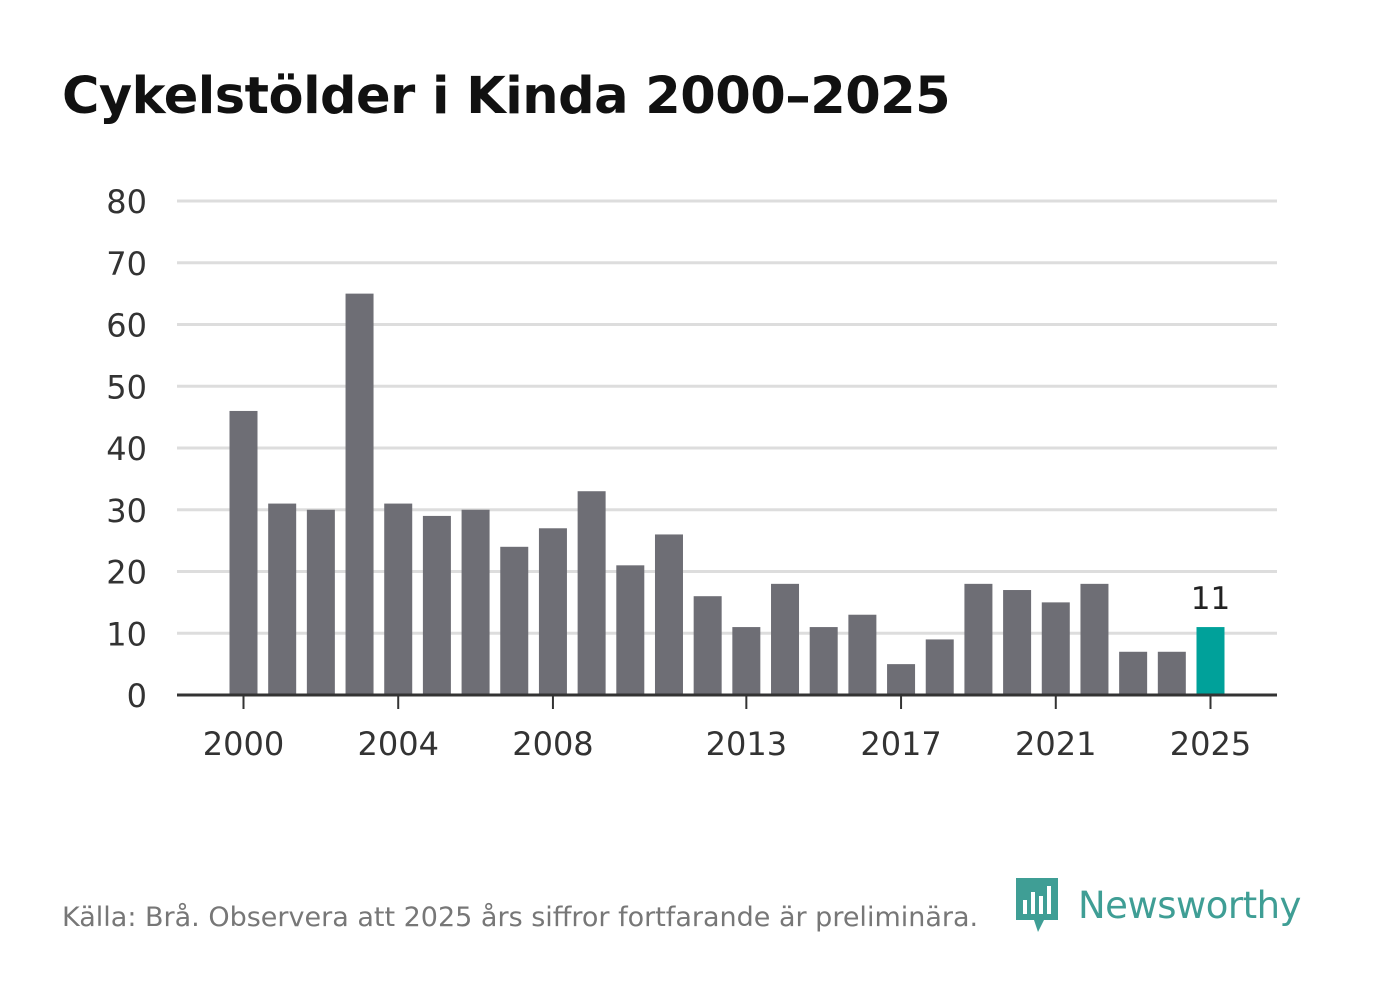 This screenshot has width=1382, height=999. Describe the element at coordinates (126, 202) in the screenshot. I see `y-tick-label-80: 80` at that location.